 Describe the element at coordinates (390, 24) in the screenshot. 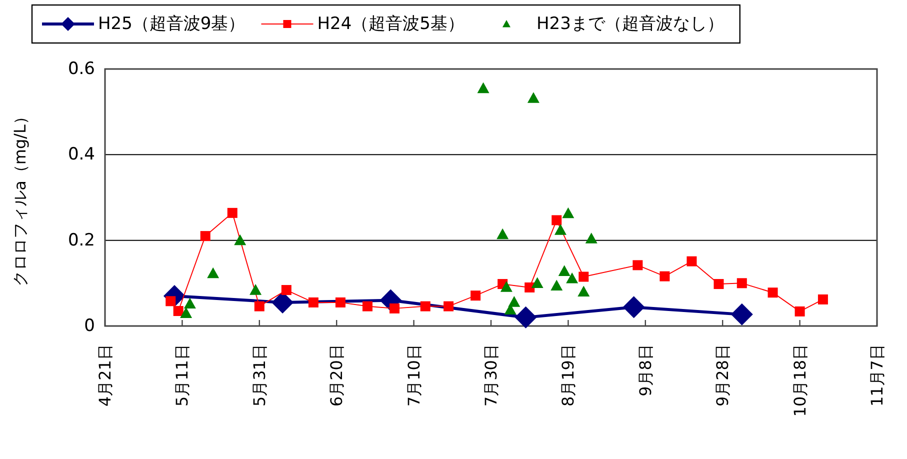

I see `legend-label: H24（超音波5基）` at that location.